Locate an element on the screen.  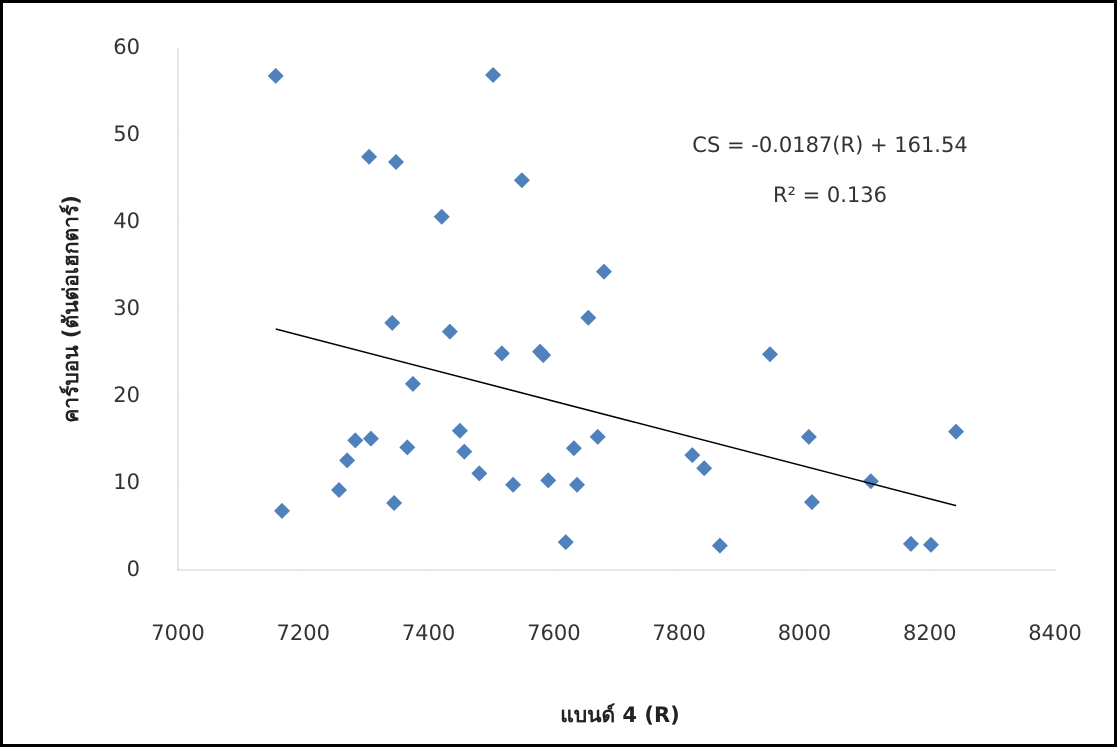
x-tick-label: 7400 is located at coordinates (428, 633).